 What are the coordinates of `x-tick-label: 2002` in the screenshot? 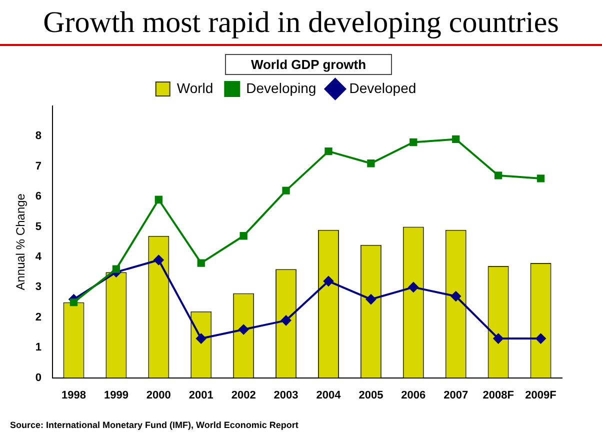 It's located at (243, 395).